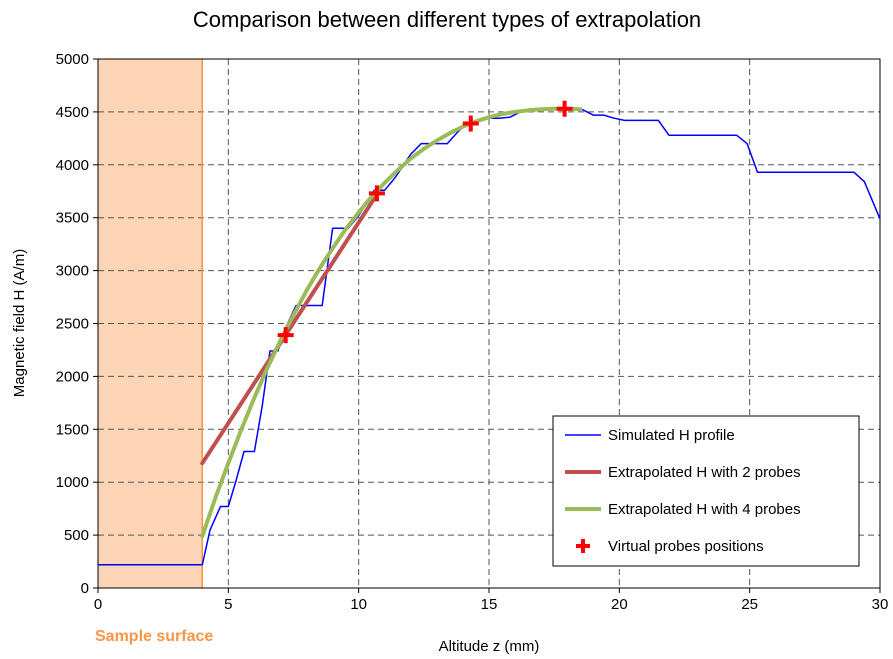 This screenshot has height=659, width=893. I want to click on y-axis-label: Magnetic field H (A/m), so click(19, 323).